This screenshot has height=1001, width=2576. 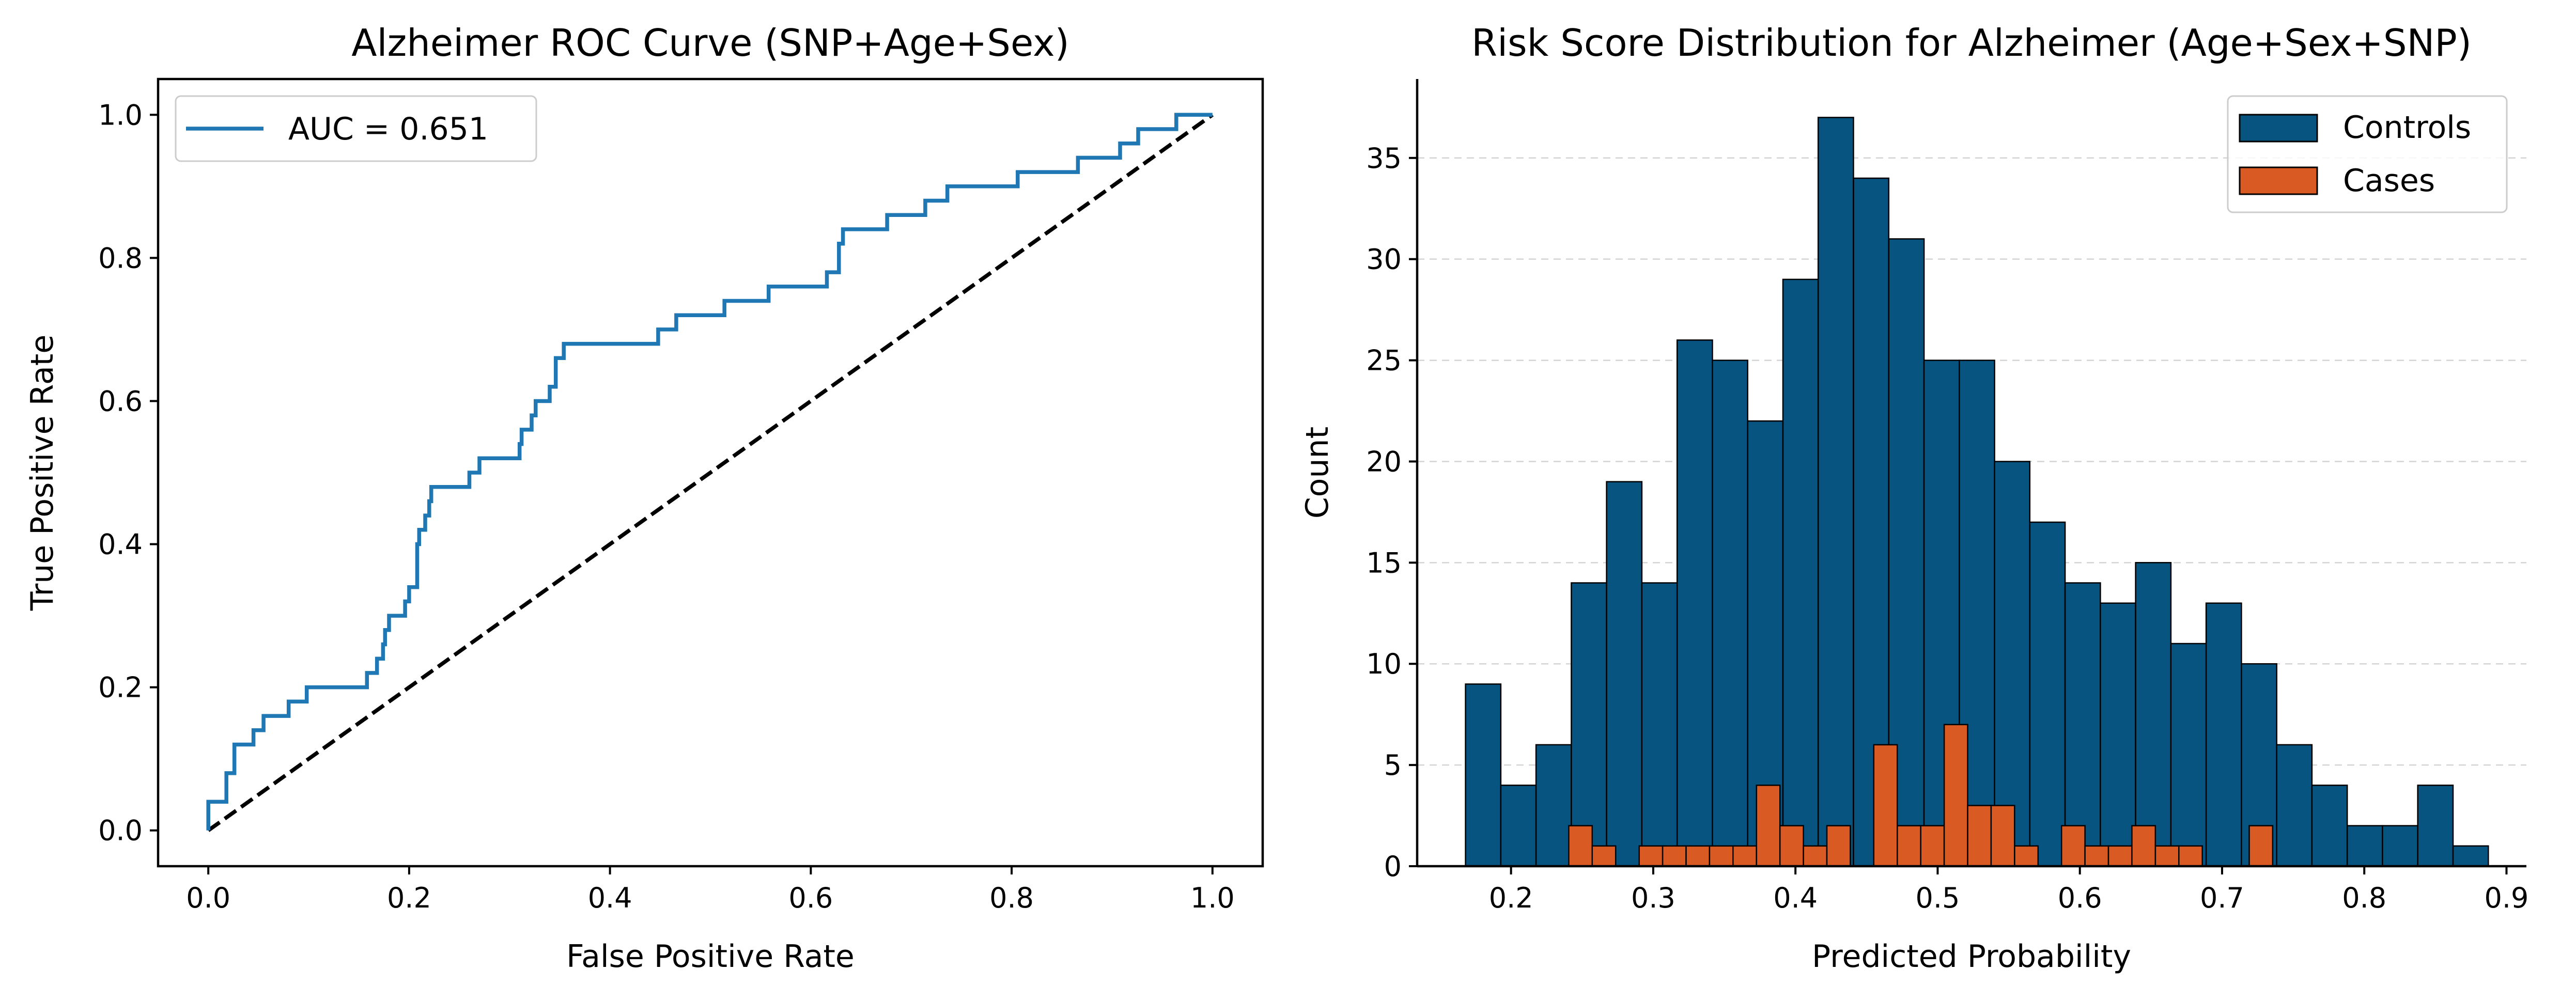 I want to click on roc-x-tick-label: 0.4, so click(x=610, y=898).